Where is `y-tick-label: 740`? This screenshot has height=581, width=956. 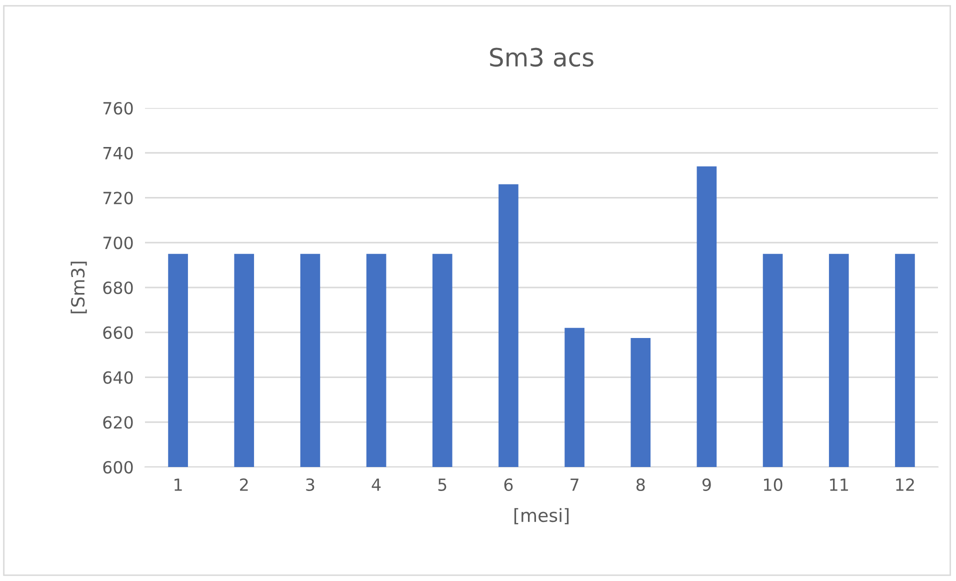 y-tick-label: 740 is located at coordinates (118, 153).